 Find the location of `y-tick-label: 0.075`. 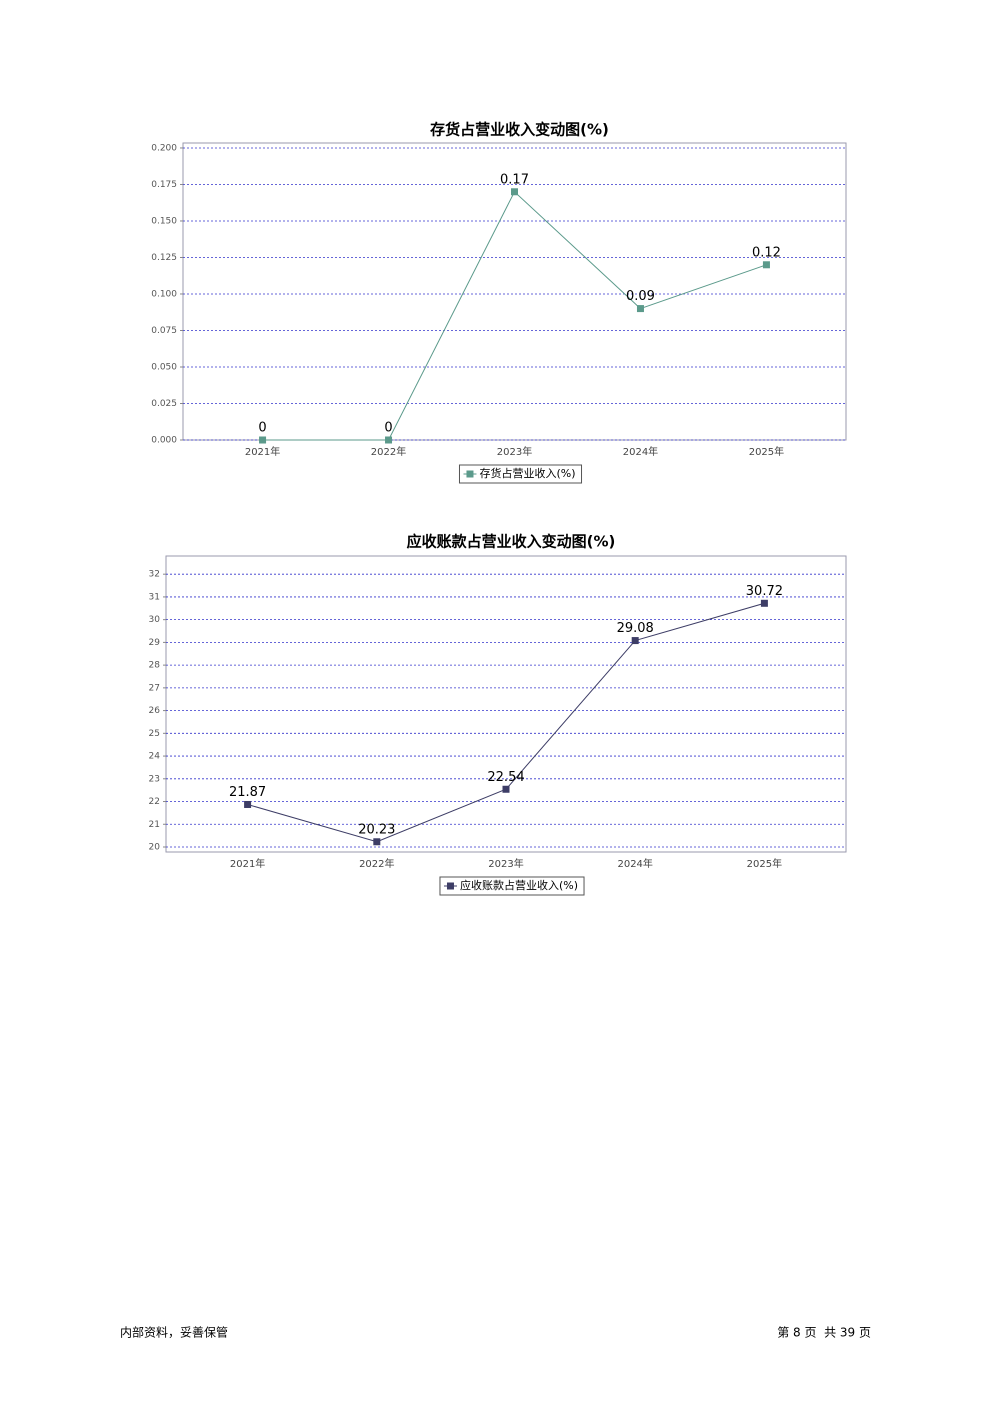

y-tick-label: 0.075 is located at coordinates (164, 331).